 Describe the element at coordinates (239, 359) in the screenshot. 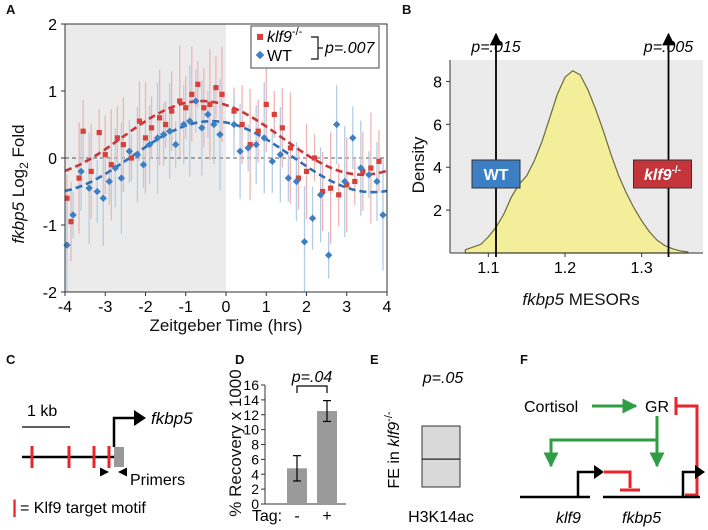

I see `panel-label-d: D` at that location.